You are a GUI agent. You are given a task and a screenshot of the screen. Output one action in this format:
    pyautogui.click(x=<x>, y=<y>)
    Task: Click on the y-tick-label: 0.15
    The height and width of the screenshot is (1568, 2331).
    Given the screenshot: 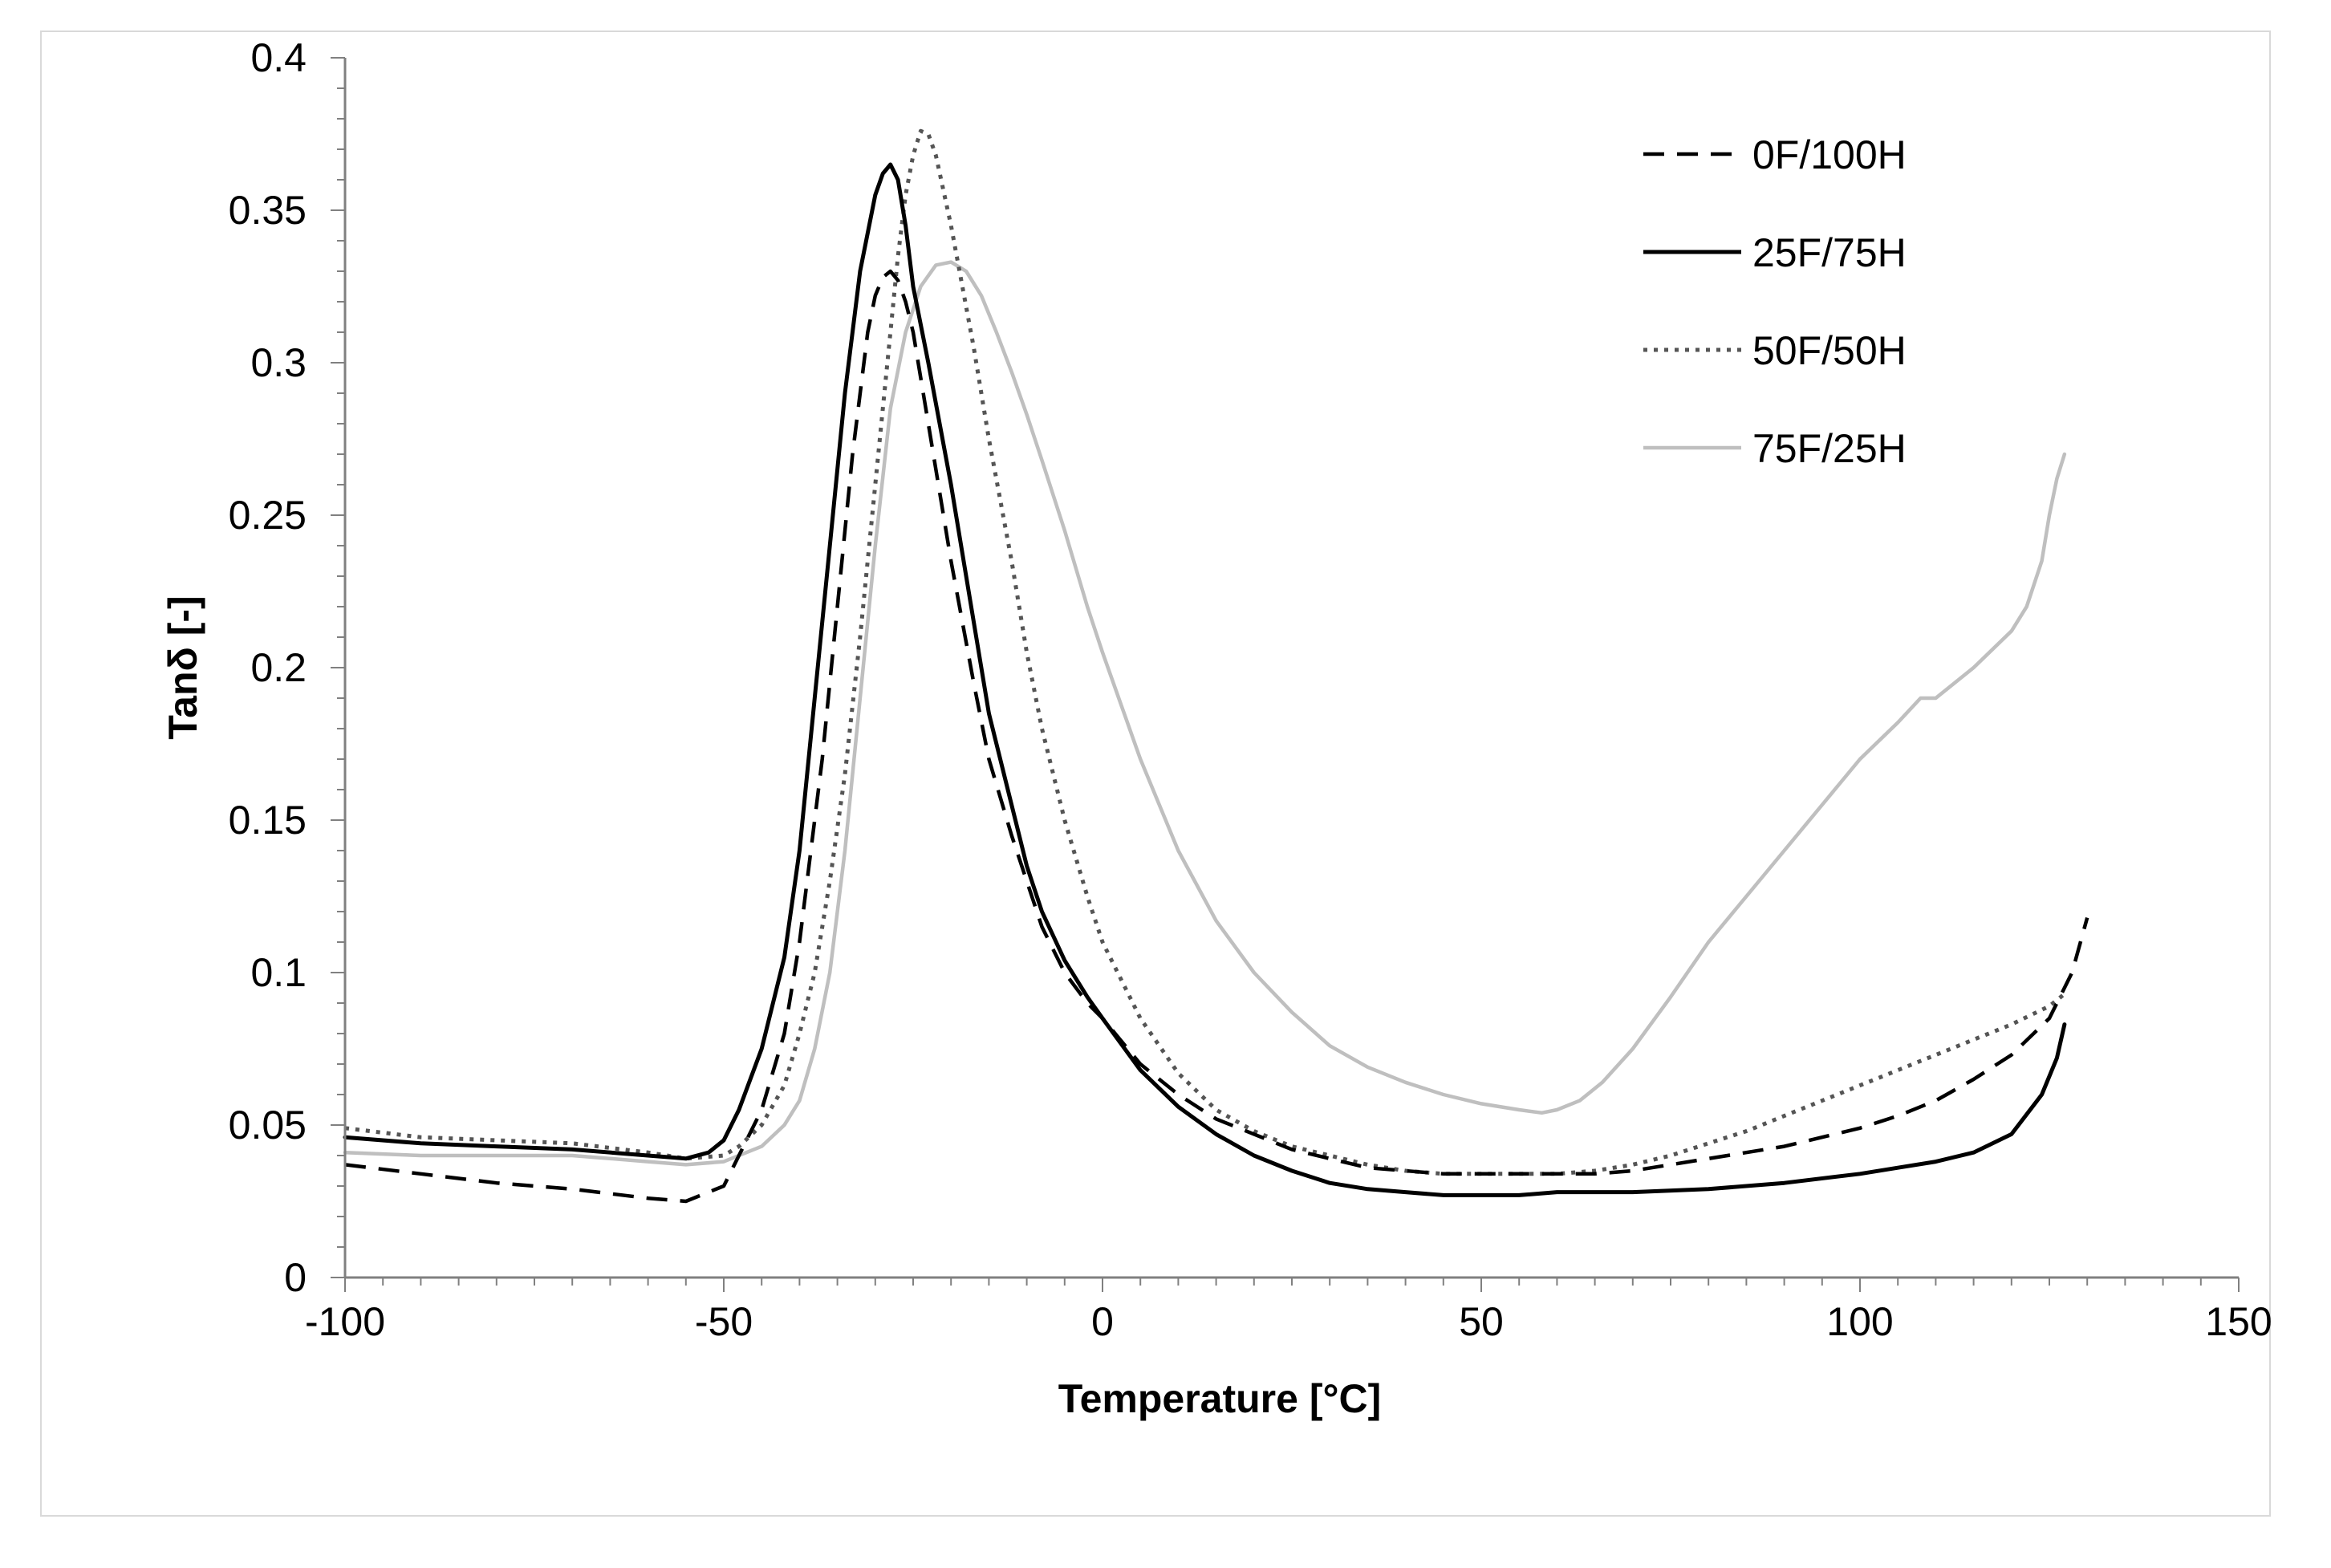 What is the action you would take?
    pyautogui.click(x=268, y=820)
    